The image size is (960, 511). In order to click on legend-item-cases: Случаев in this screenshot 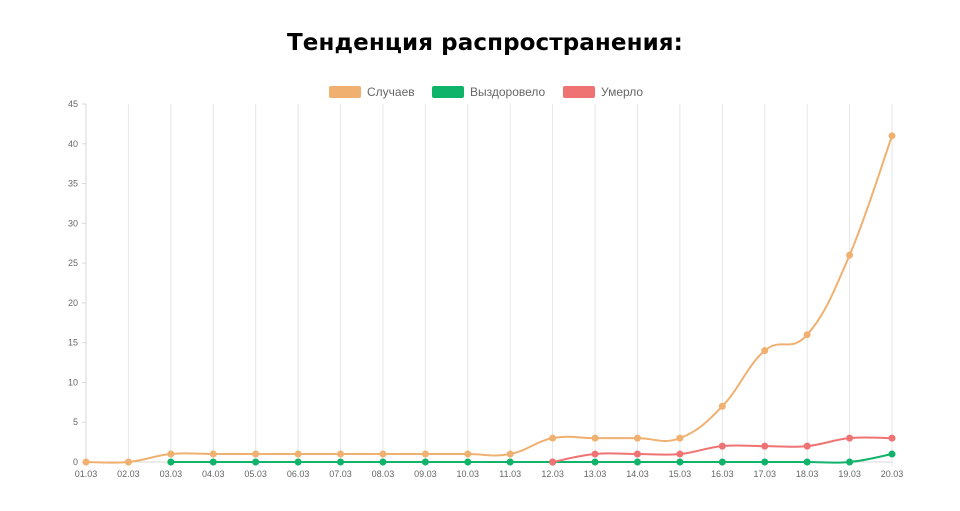, I will do `click(372, 92)`.